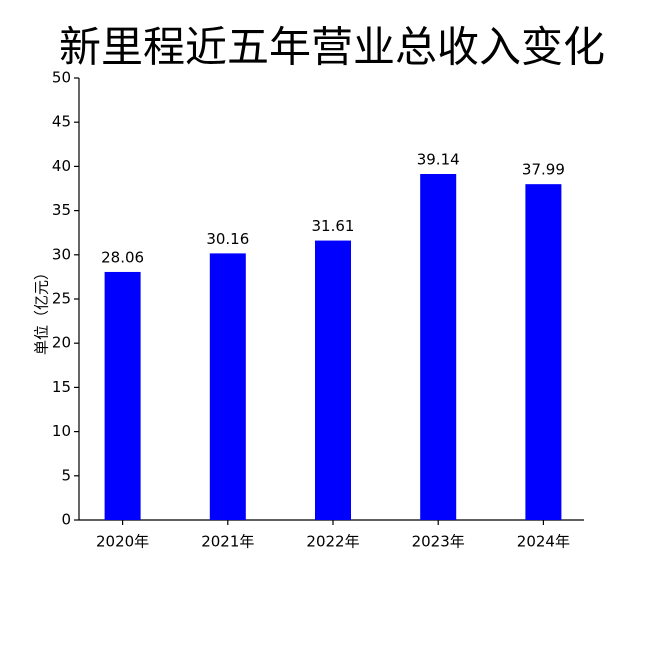 Image resolution: width=650 pixels, height=650 pixels. Describe the element at coordinates (66, 520) in the screenshot. I see `y-tick-label: 0` at that location.